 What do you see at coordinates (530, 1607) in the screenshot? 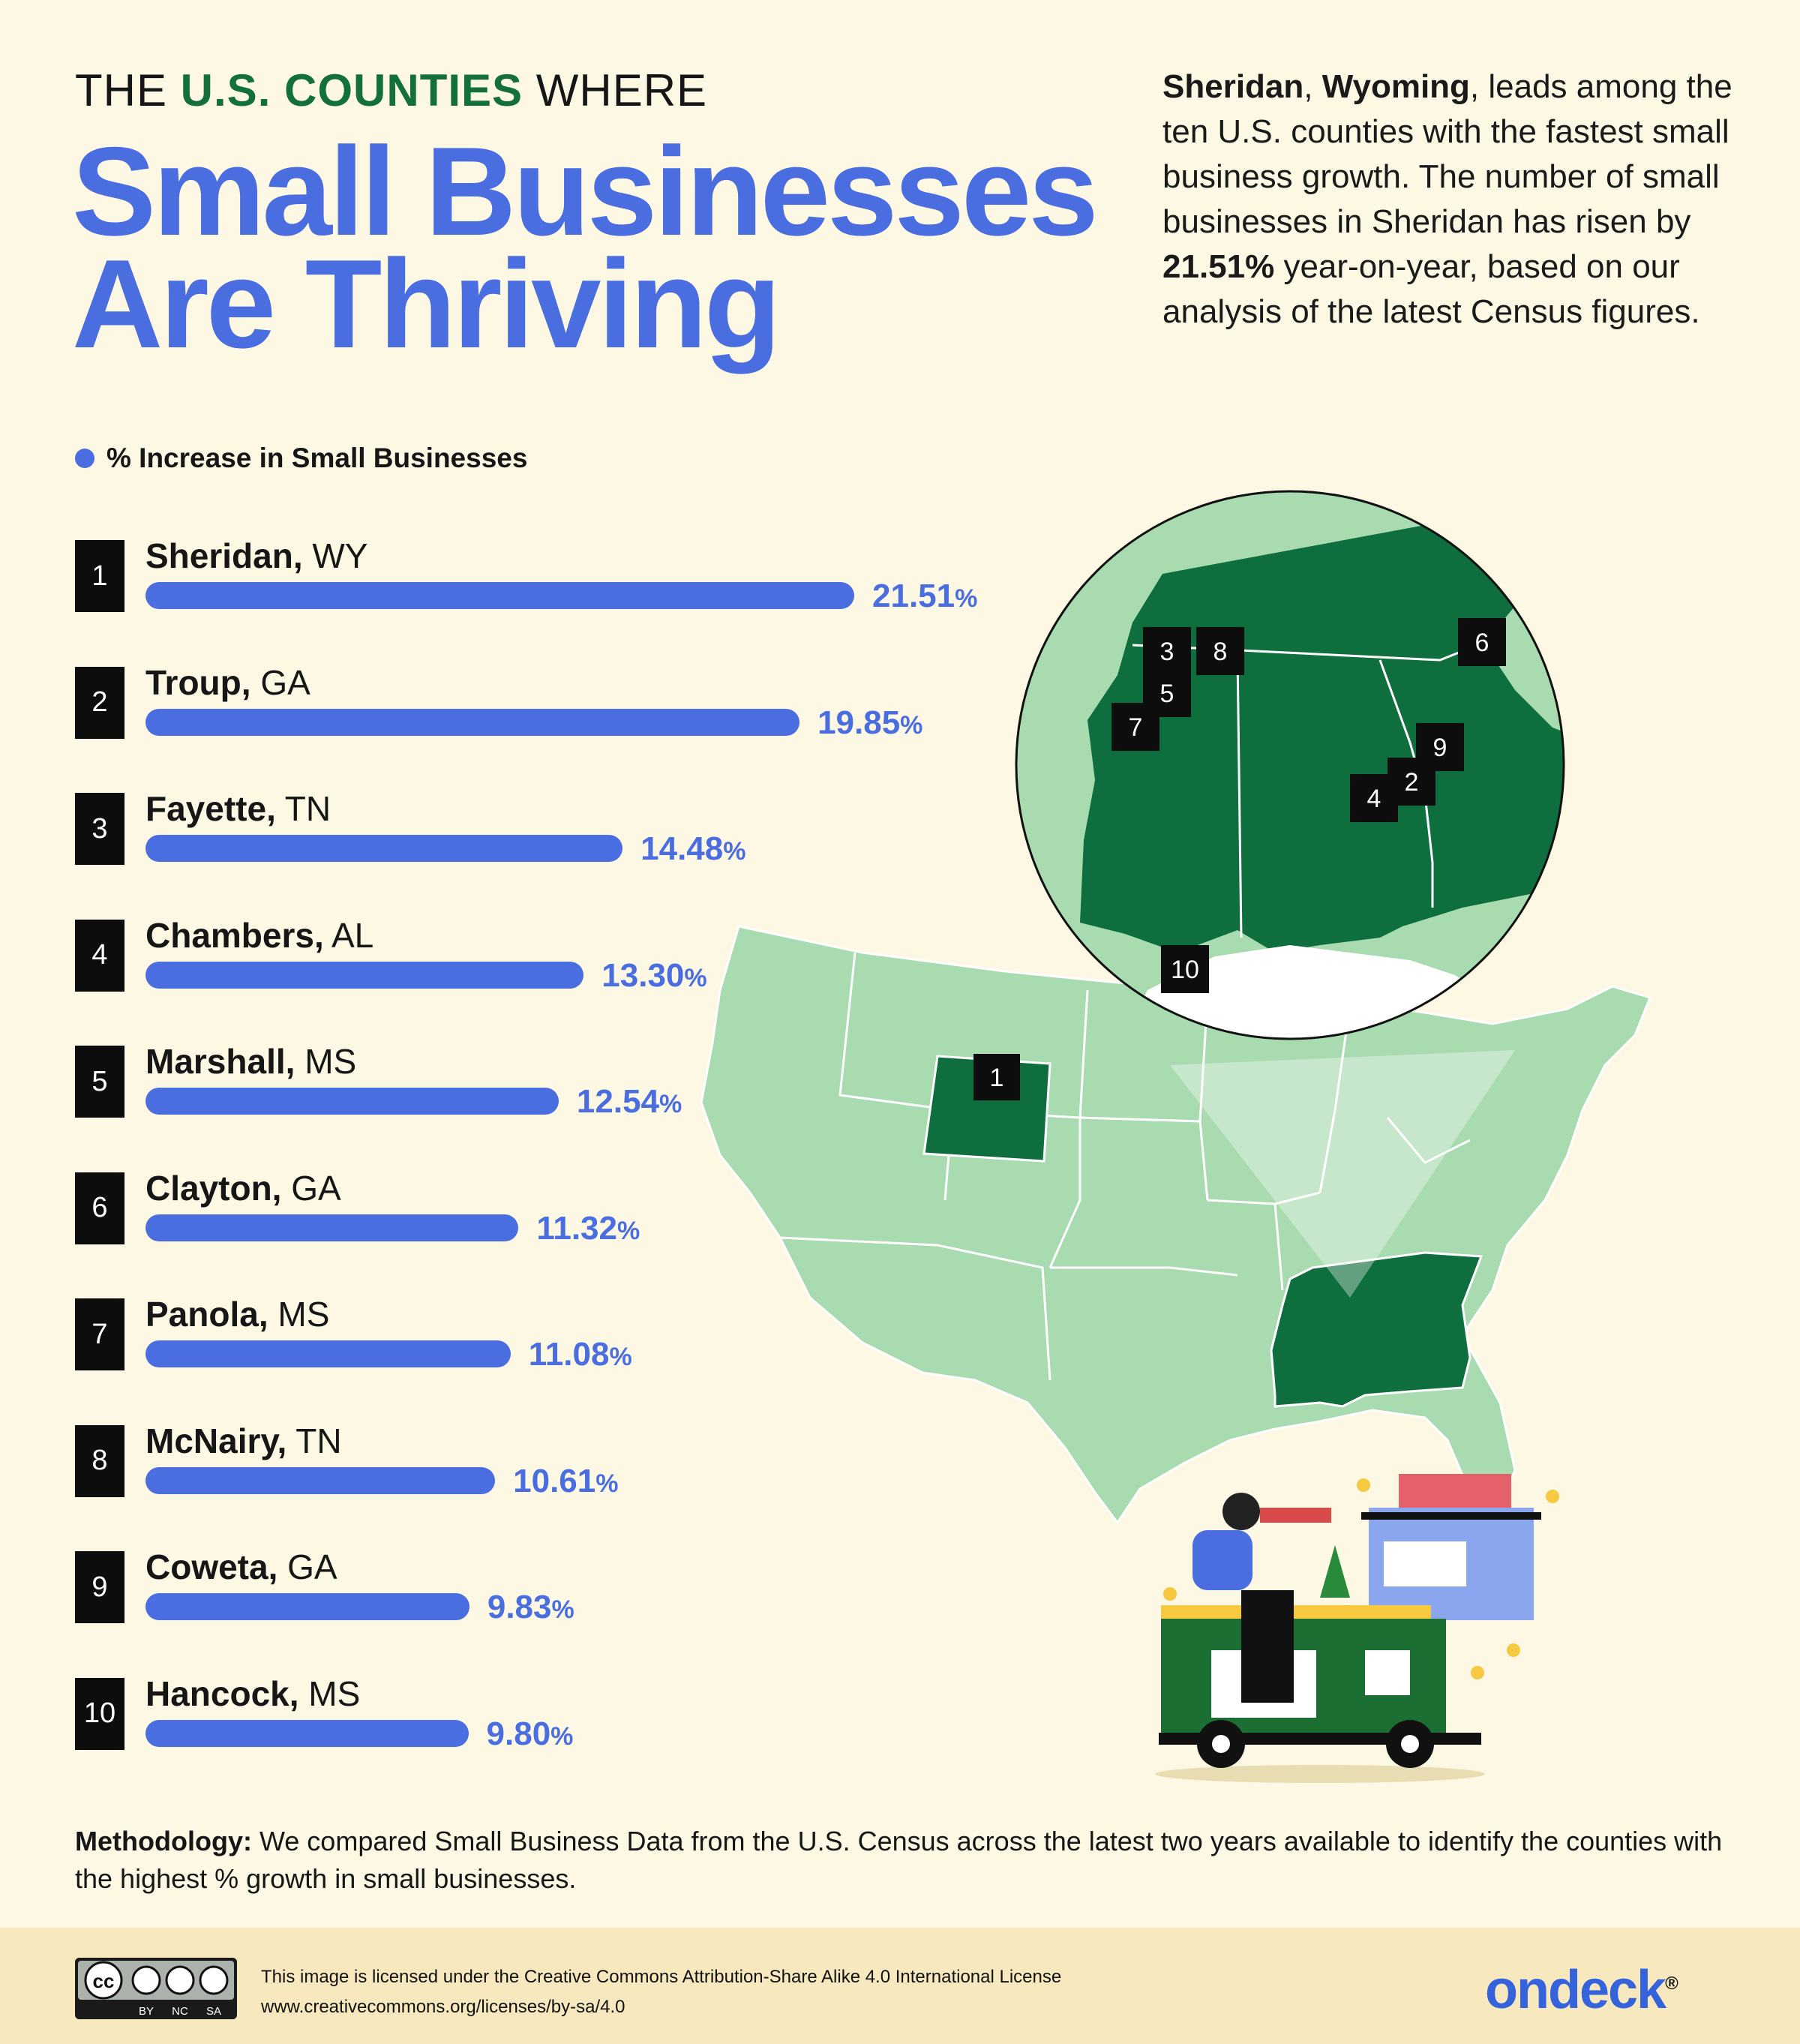
I see `bar-value-label: 9.83%` at bounding box center [530, 1607].